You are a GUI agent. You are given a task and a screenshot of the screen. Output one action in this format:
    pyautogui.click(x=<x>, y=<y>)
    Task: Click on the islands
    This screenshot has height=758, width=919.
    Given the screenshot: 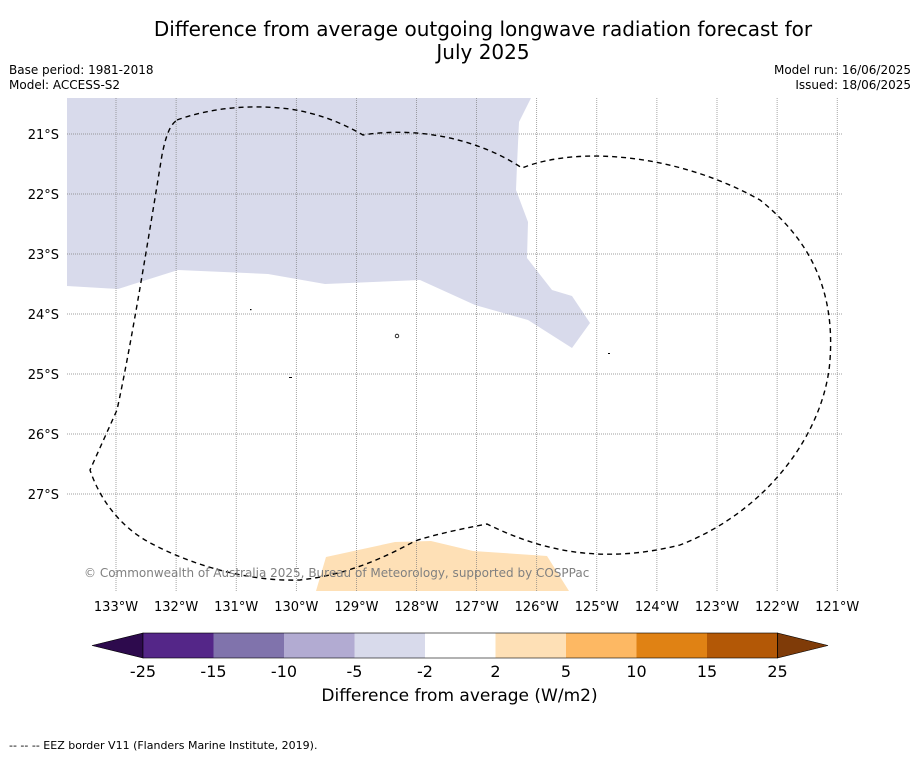 What is the action you would take?
    pyautogui.click(x=430, y=343)
    